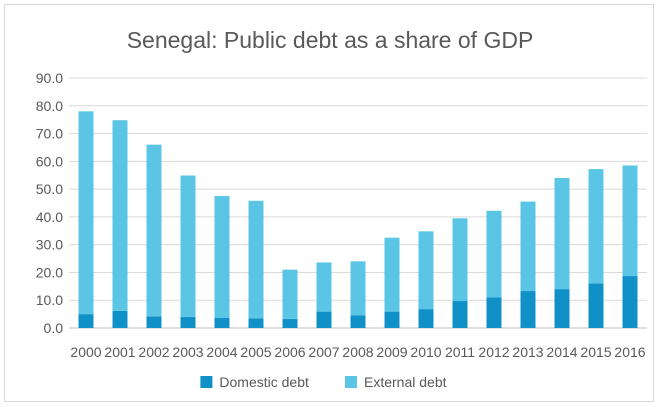 This screenshot has height=407, width=660. Describe the element at coordinates (528, 309) in the screenshot. I see `bar-domestic-debt-2013` at that location.